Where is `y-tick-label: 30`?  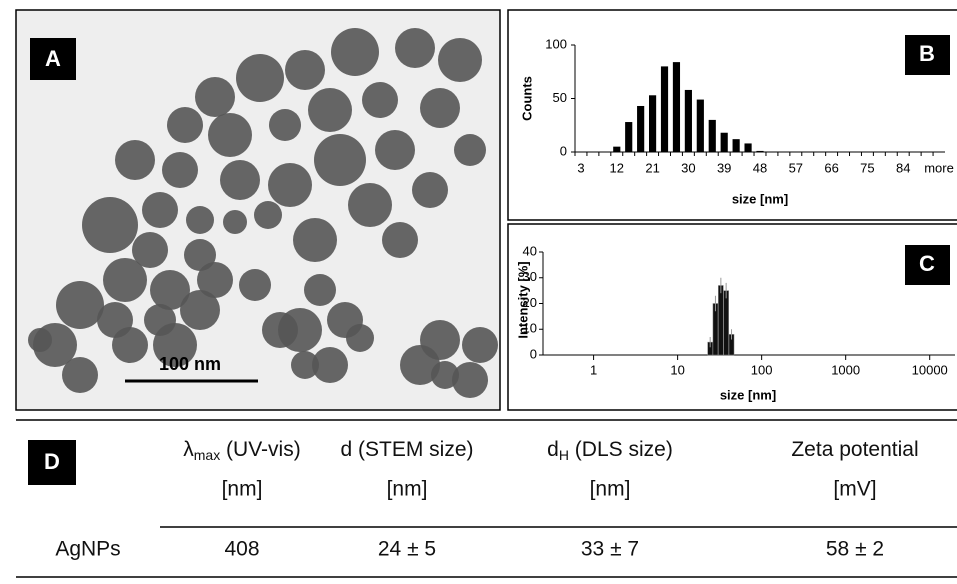
y-tick-label: 30 is located at coordinates (530, 276).